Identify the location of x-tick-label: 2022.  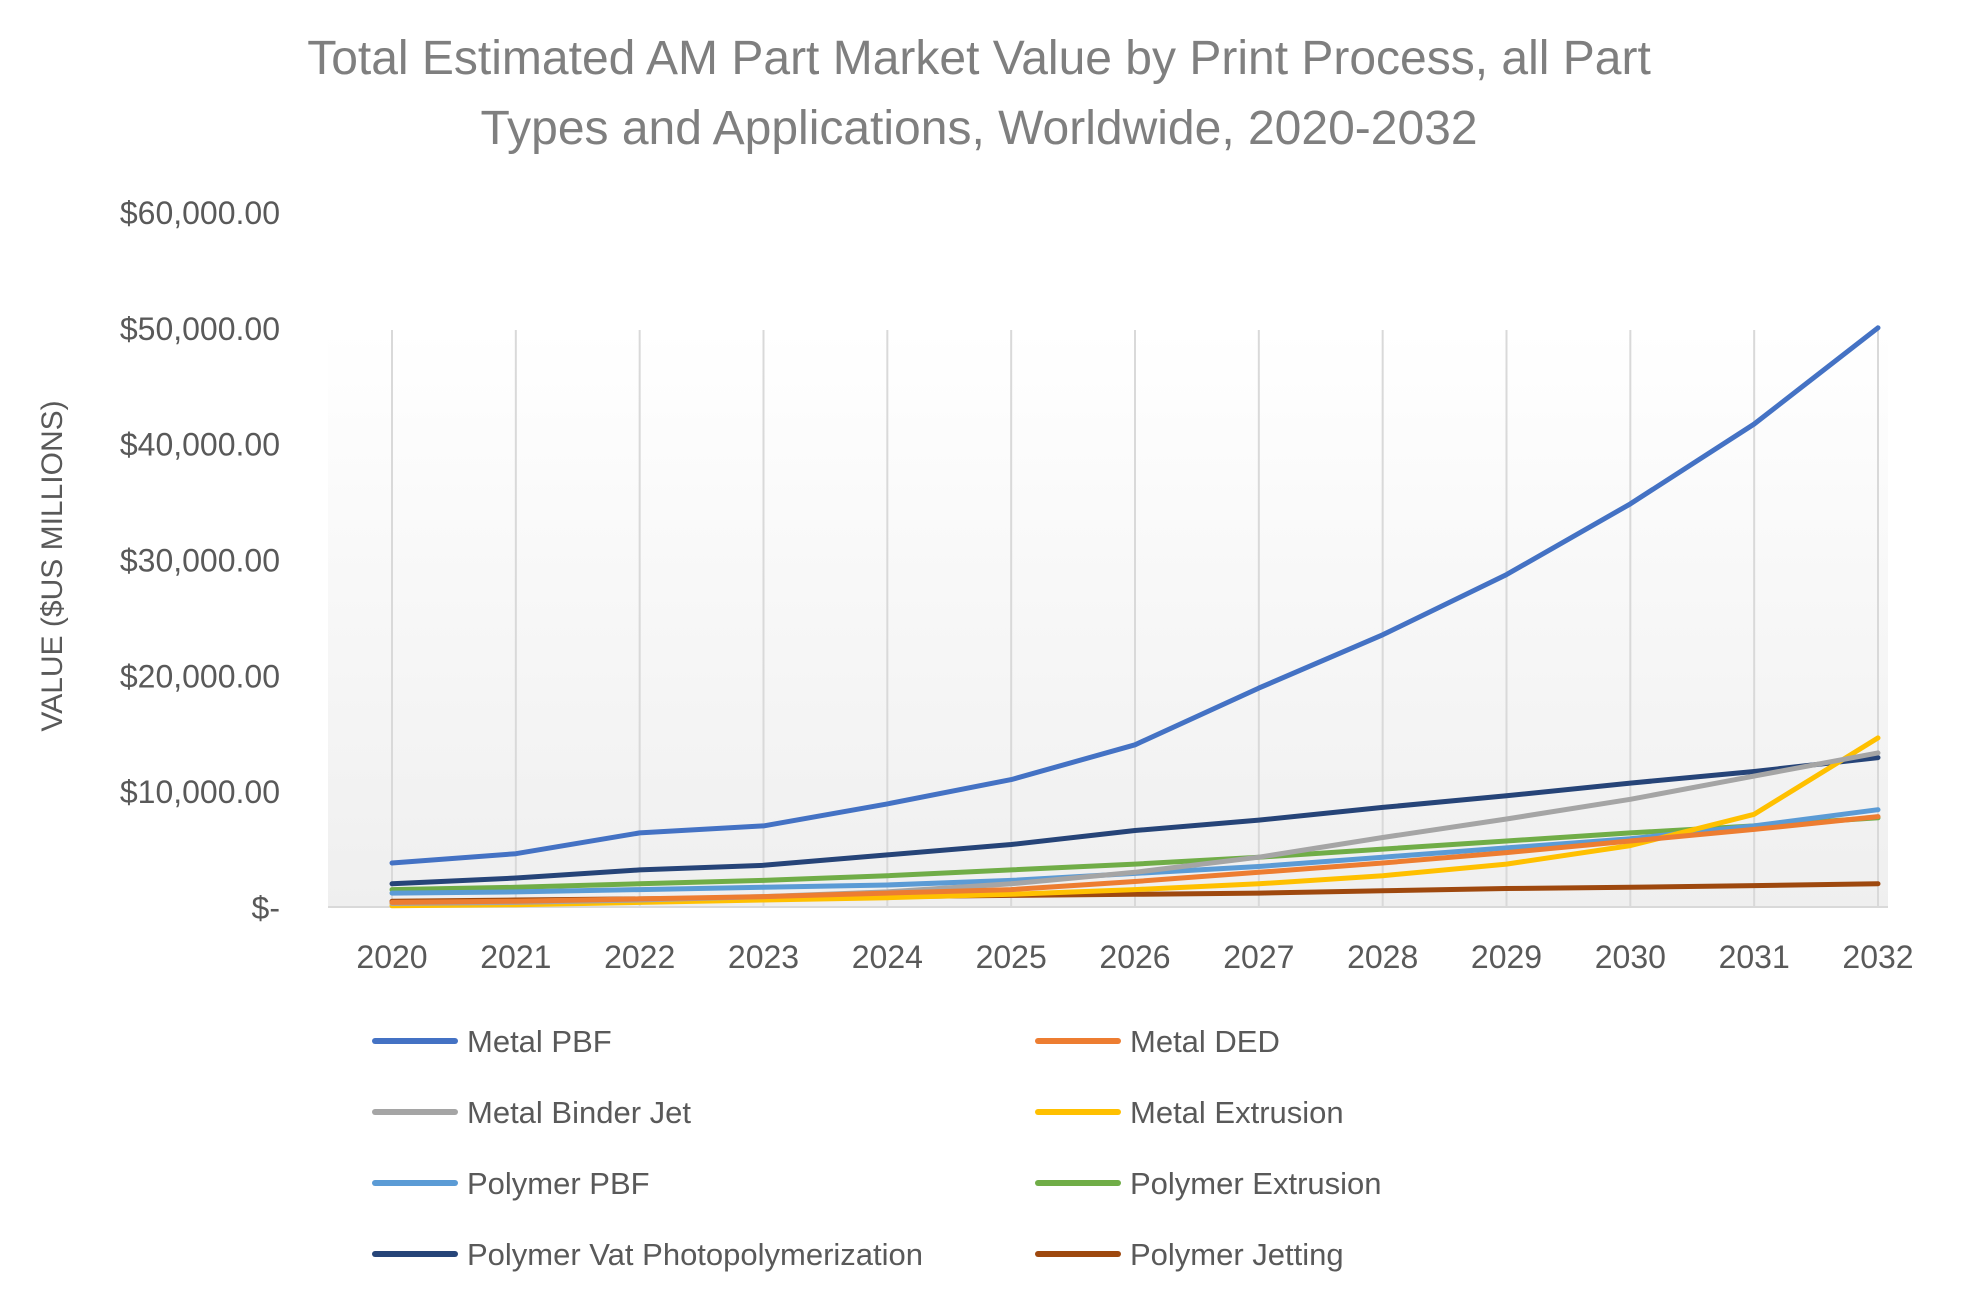
(639, 957).